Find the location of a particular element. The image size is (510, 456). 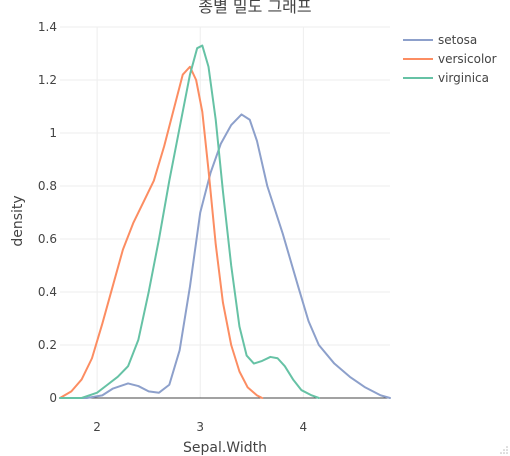

legend-item-setosa: setosa is located at coordinates (440, 40).